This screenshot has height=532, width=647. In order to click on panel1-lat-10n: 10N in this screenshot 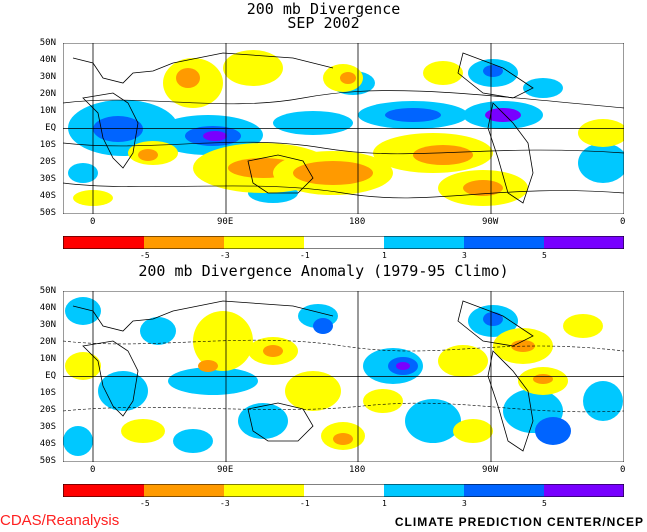, I will do `click(47, 111)`.